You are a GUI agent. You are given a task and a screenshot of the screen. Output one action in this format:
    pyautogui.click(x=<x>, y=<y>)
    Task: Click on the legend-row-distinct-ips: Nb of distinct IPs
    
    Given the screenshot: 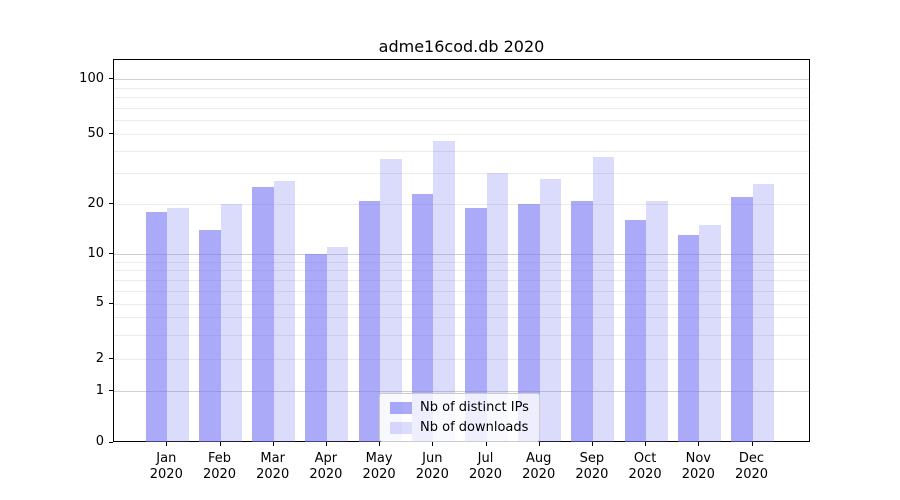 What is the action you would take?
    pyautogui.click(x=459, y=407)
    